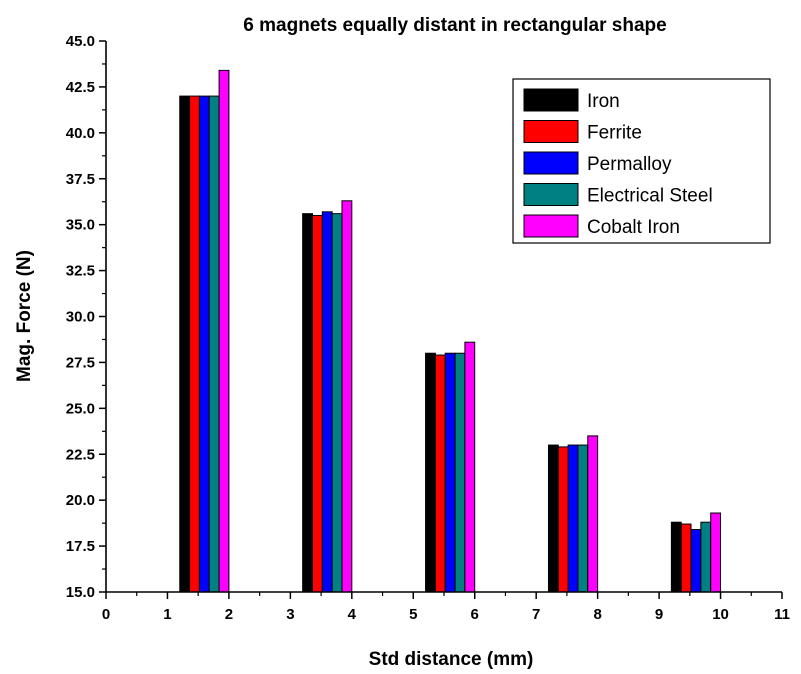  Describe the element at coordinates (80, 317) in the screenshot. I see `y-tick-label: 30.0` at that location.